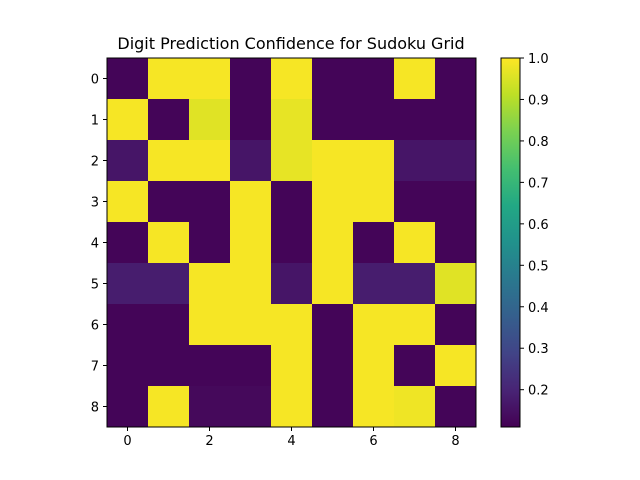 This screenshot has width=640, height=480. I want to click on y-tick-label: 2, so click(95, 162).